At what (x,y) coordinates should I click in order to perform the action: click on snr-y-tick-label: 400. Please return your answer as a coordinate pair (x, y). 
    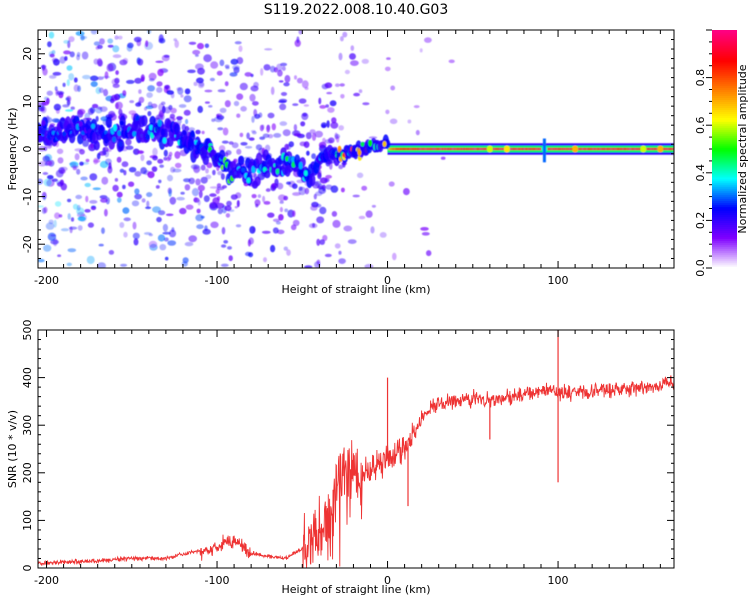
    Looking at the image, I should click on (27, 377).